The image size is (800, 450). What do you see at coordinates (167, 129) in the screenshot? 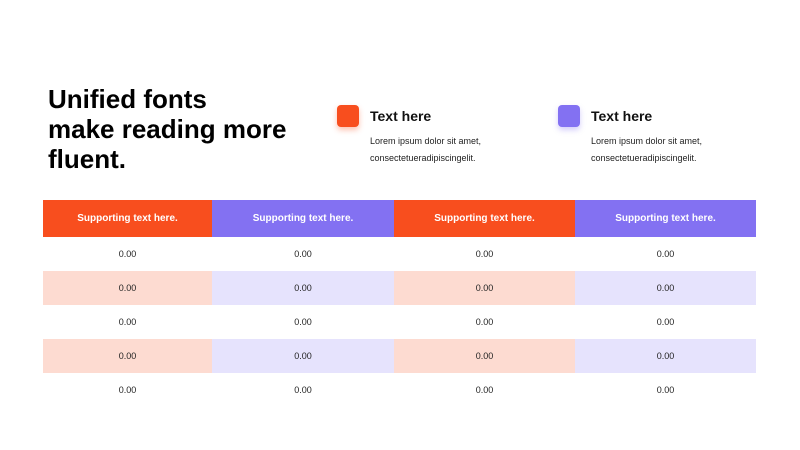
I see `slide-title-line-2: make reading more` at bounding box center [167, 129].